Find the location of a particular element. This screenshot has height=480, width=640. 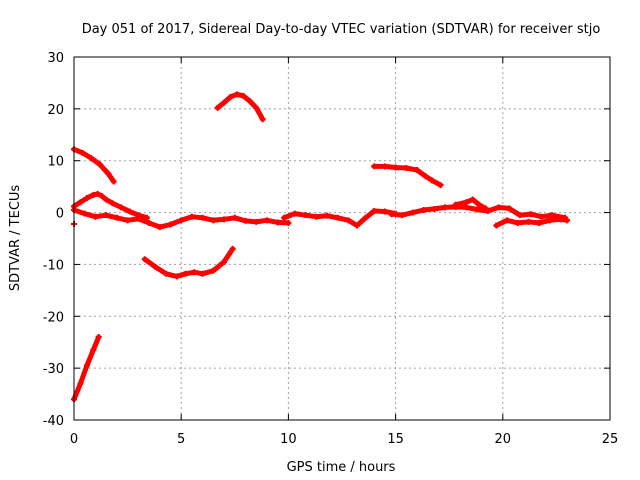

series-arc-high-right is located at coordinates (407, 176).